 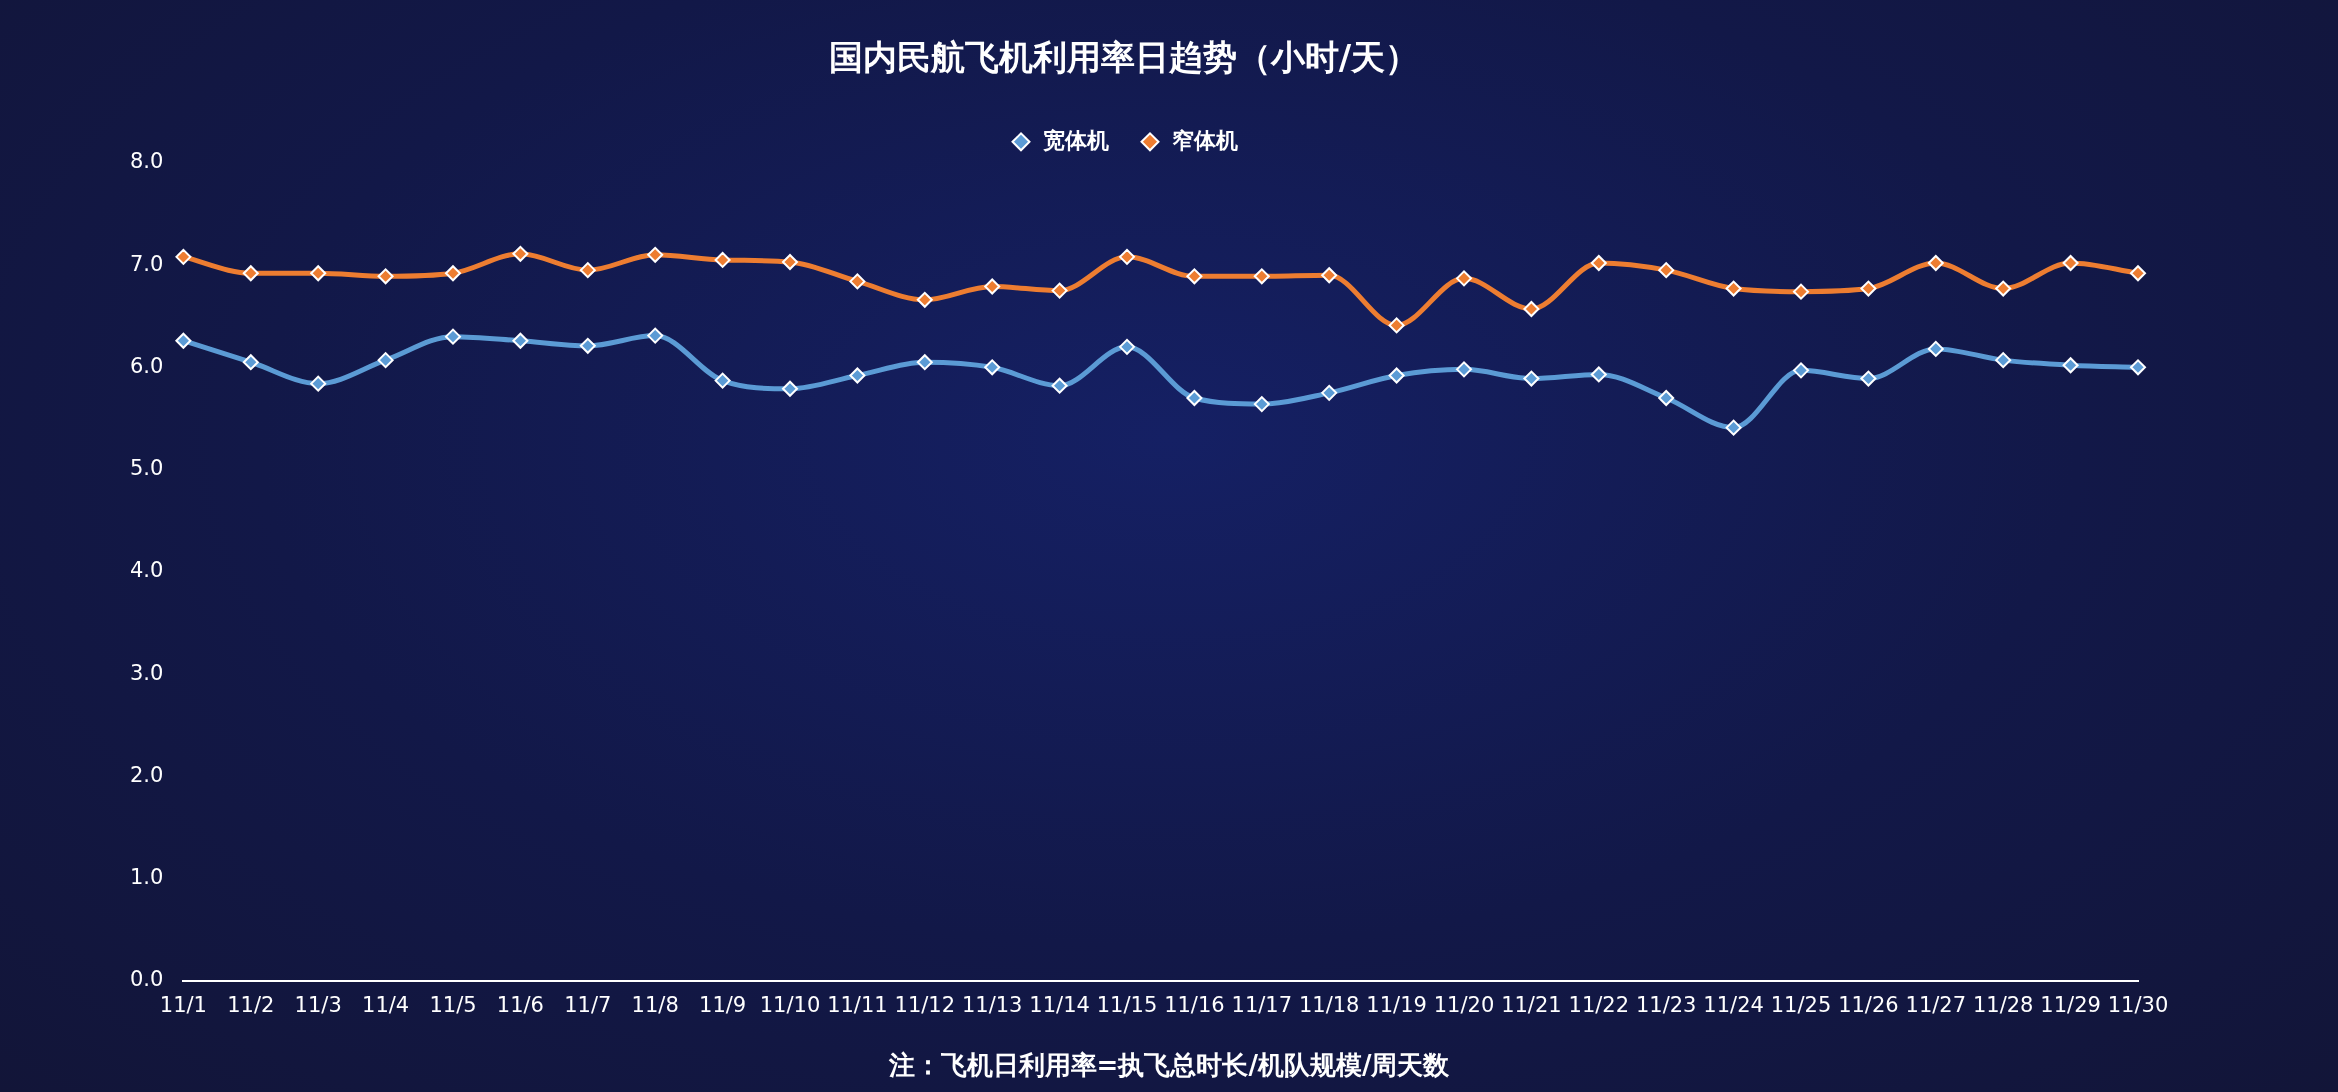 I want to click on x-tick-label: 11/22, so click(x=1599, y=1004).